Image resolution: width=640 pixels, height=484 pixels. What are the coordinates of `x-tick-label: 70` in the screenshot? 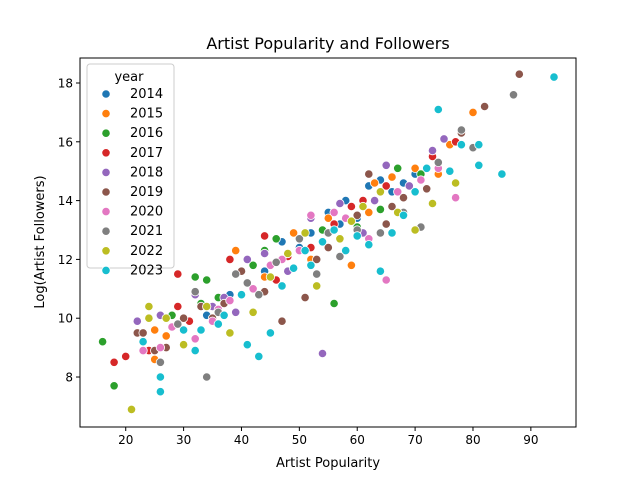 It's located at (414, 440).